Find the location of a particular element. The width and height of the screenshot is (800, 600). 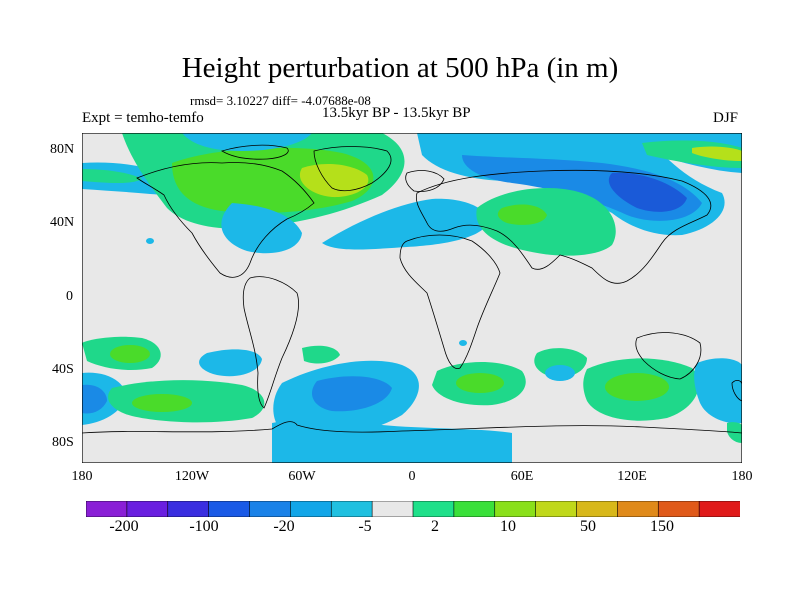

lon-label-60e: 60E is located at coordinates (522, 476).